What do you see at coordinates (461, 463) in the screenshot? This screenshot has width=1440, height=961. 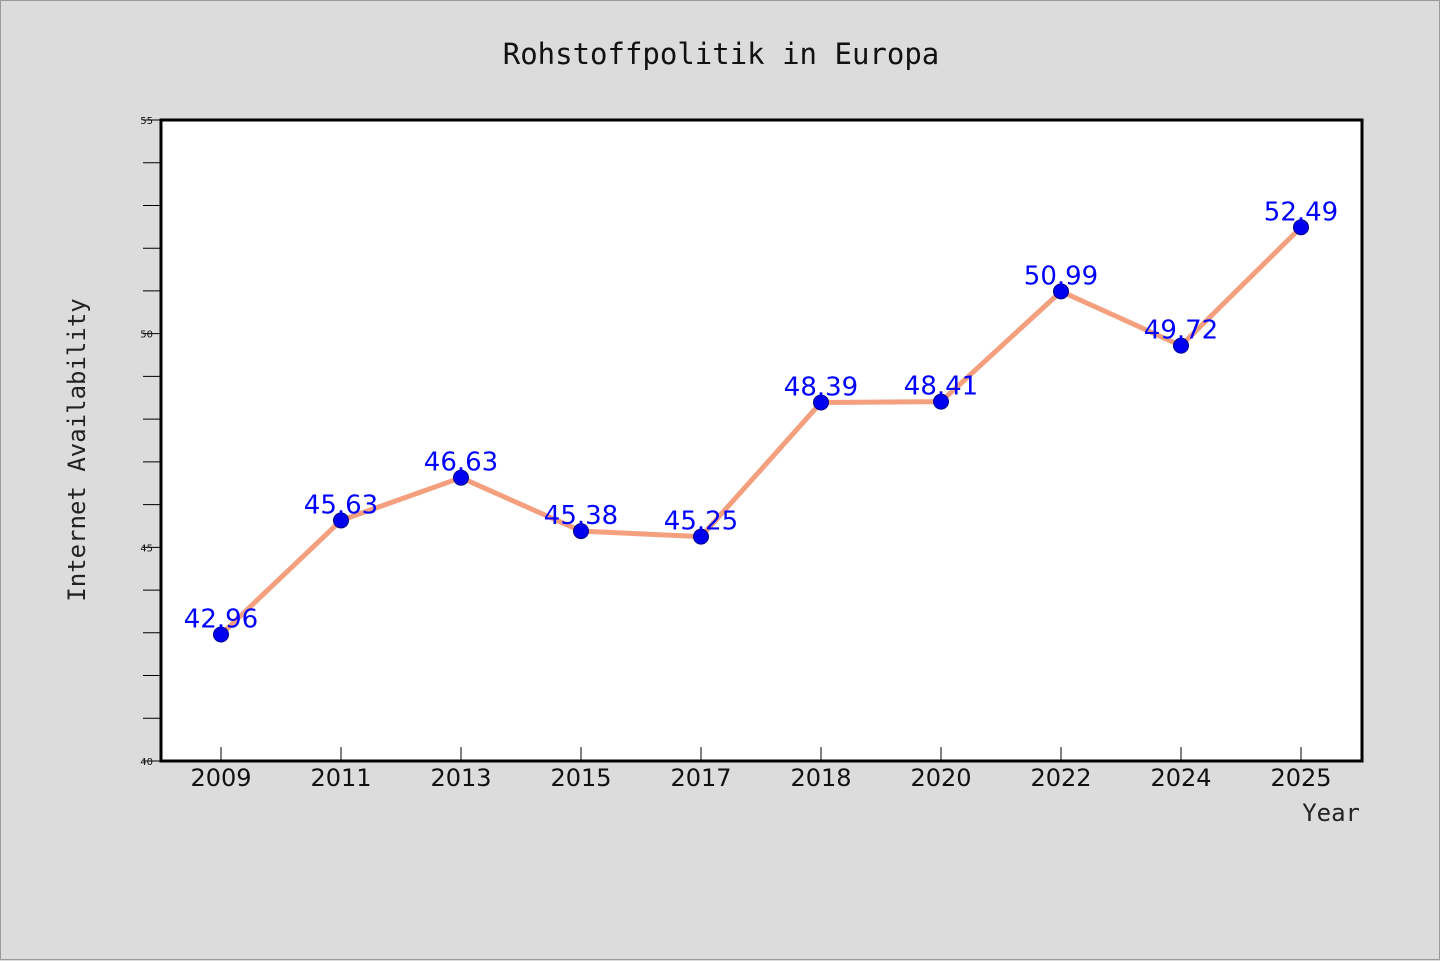 I see `data-label: 46.63` at bounding box center [461, 463].